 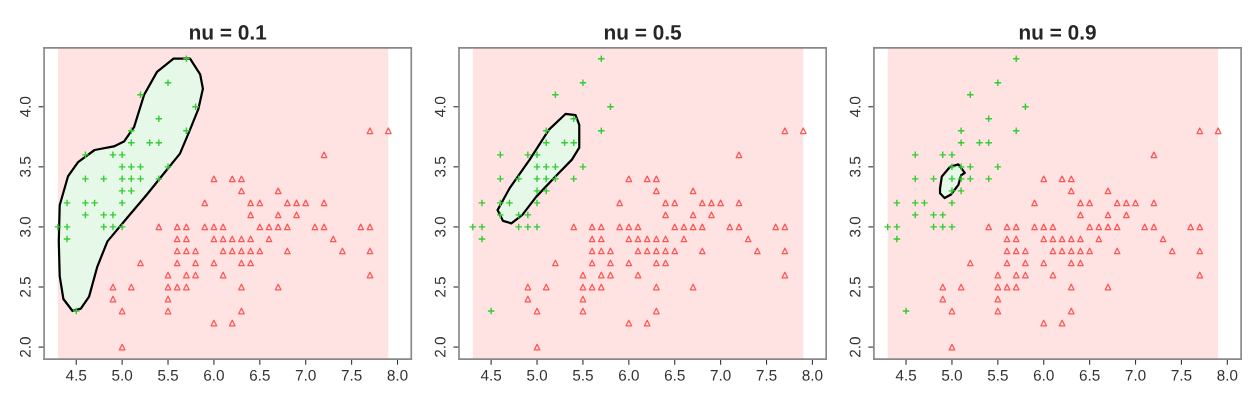 What do you see at coordinates (228, 32) in the screenshot?
I see `chart-title: nu = 0.1` at bounding box center [228, 32].